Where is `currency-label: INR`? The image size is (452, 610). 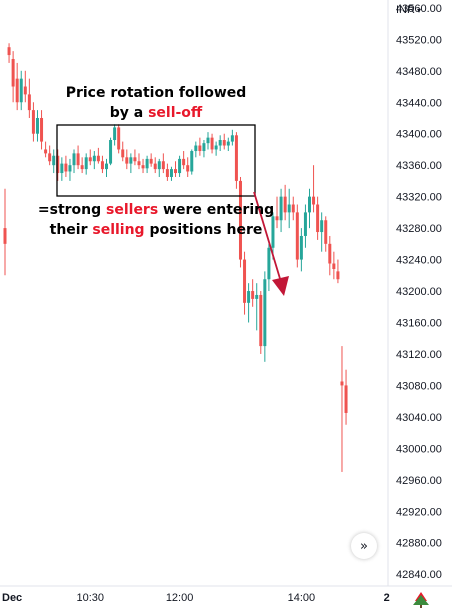
currency-label: INR is located at coordinates (405, 10).